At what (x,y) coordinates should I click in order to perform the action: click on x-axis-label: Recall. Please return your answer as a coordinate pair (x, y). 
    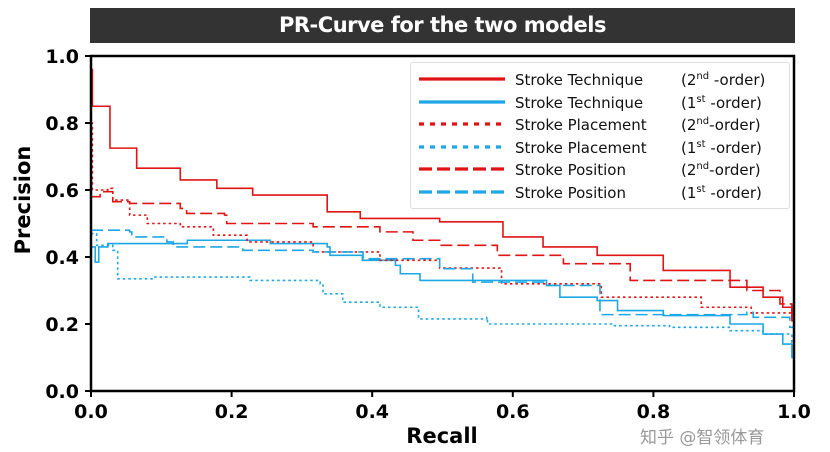
    Looking at the image, I should click on (441, 436).